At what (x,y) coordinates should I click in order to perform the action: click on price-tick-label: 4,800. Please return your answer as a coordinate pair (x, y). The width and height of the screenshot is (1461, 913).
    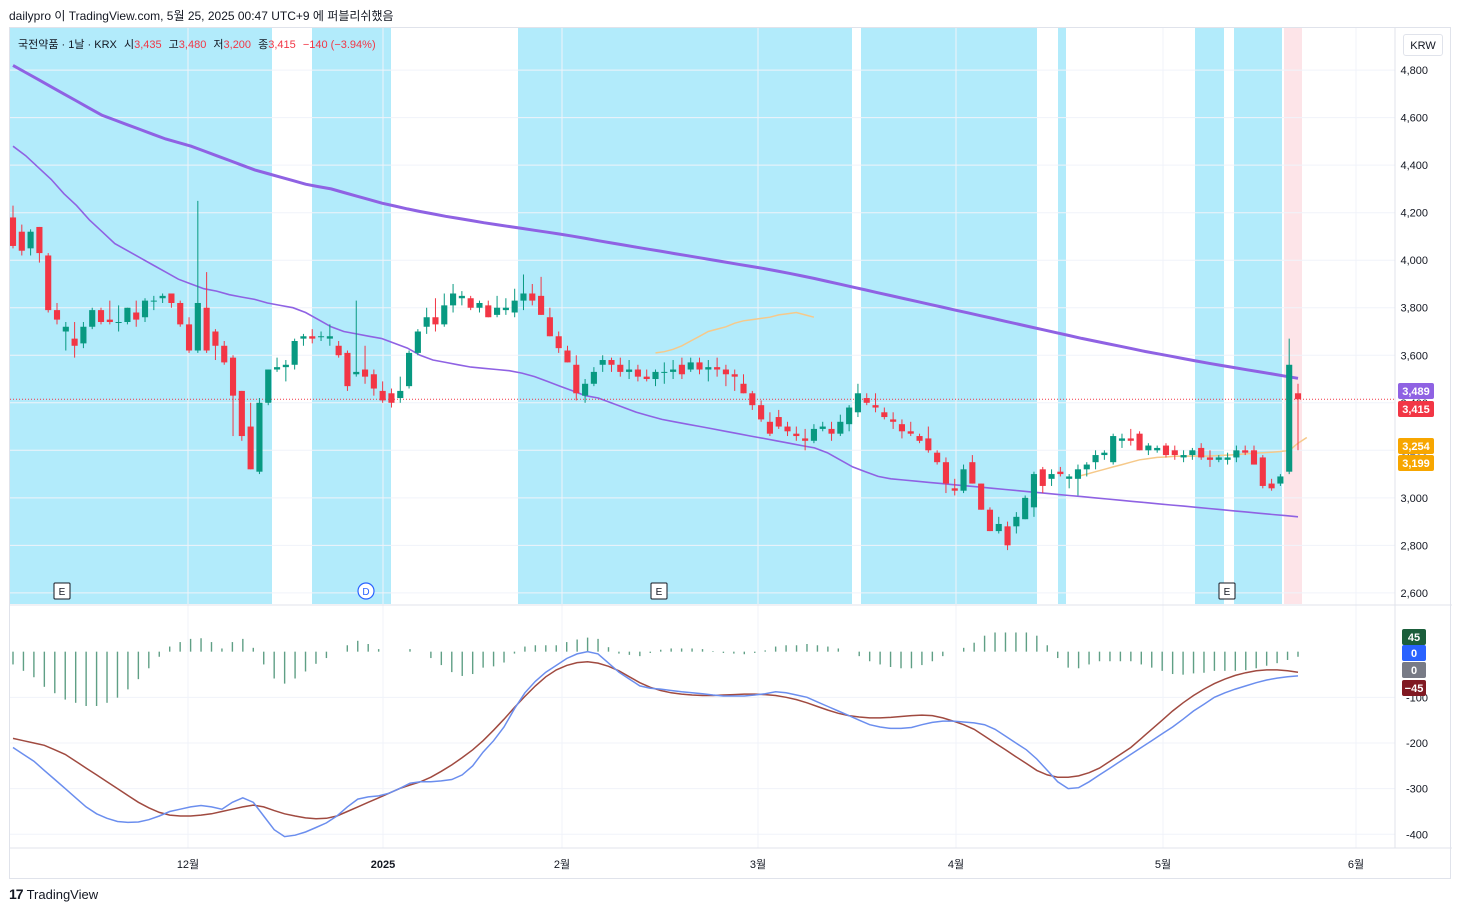
    Looking at the image, I should click on (1414, 71).